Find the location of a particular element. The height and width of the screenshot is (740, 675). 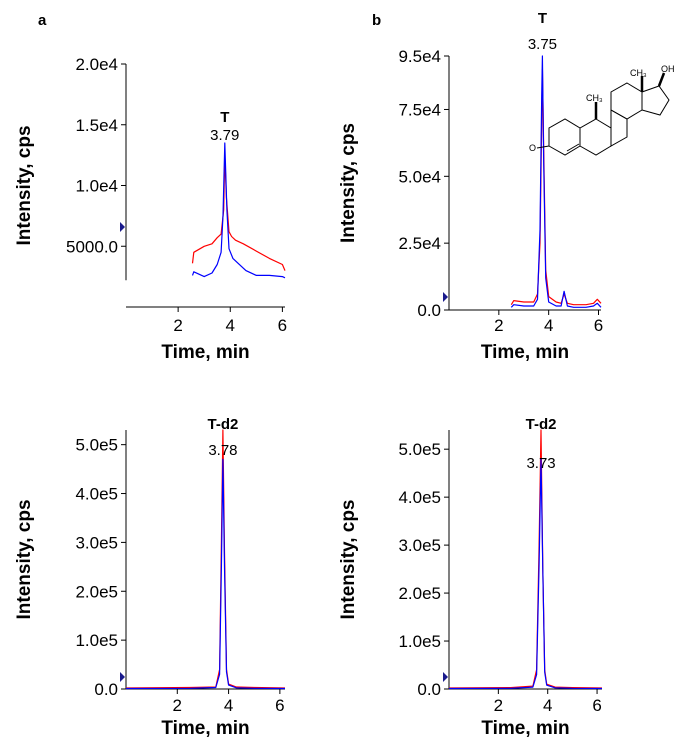

y-tick-label: 9.5e4 is located at coordinates (419, 56).